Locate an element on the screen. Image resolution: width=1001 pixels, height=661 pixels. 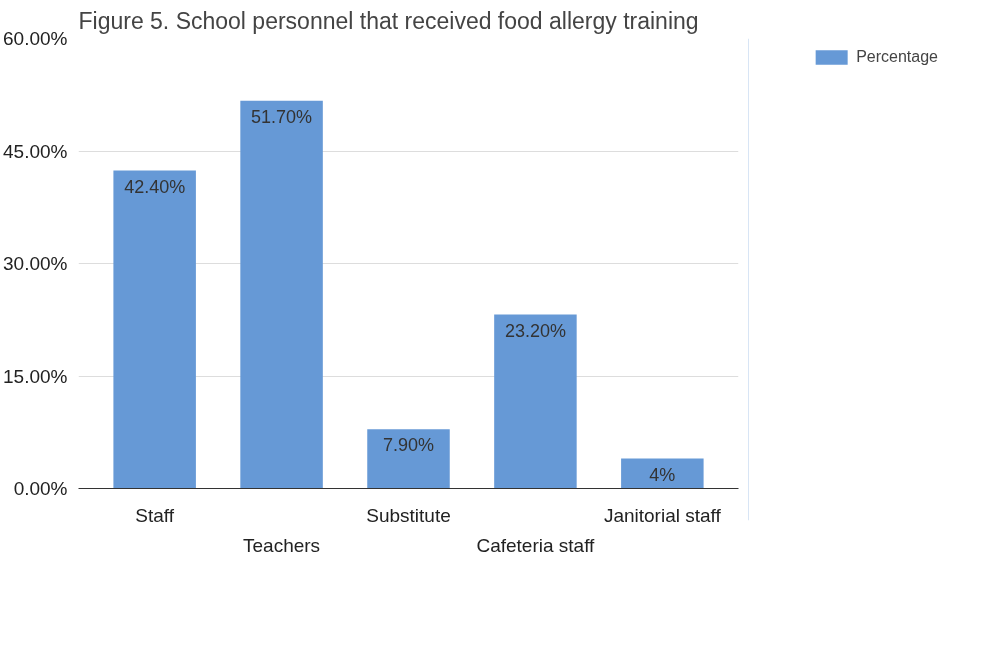
data-label: 23.20% is located at coordinates (535, 330).